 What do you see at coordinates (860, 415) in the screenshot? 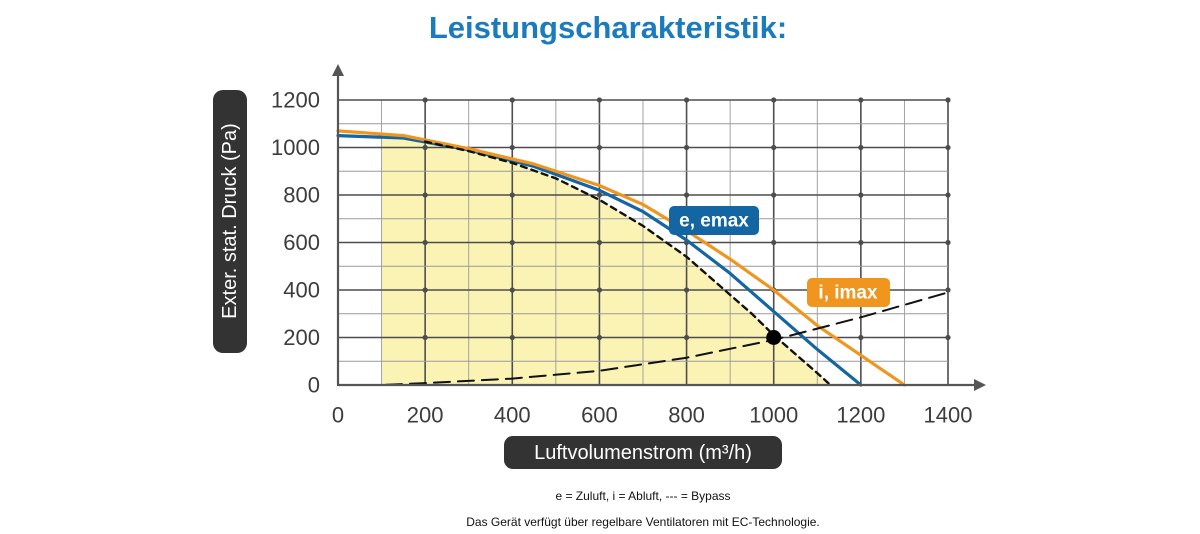
I see `x-tick-label: 1200` at bounding box center [860, 415].